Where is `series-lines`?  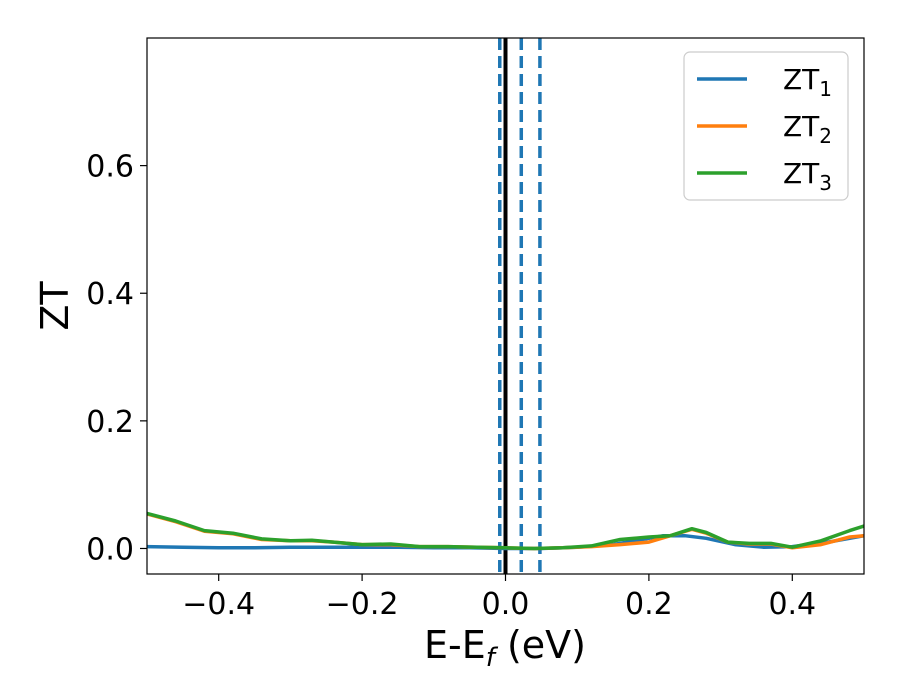 series-lines is located at coordinates (505, 531).